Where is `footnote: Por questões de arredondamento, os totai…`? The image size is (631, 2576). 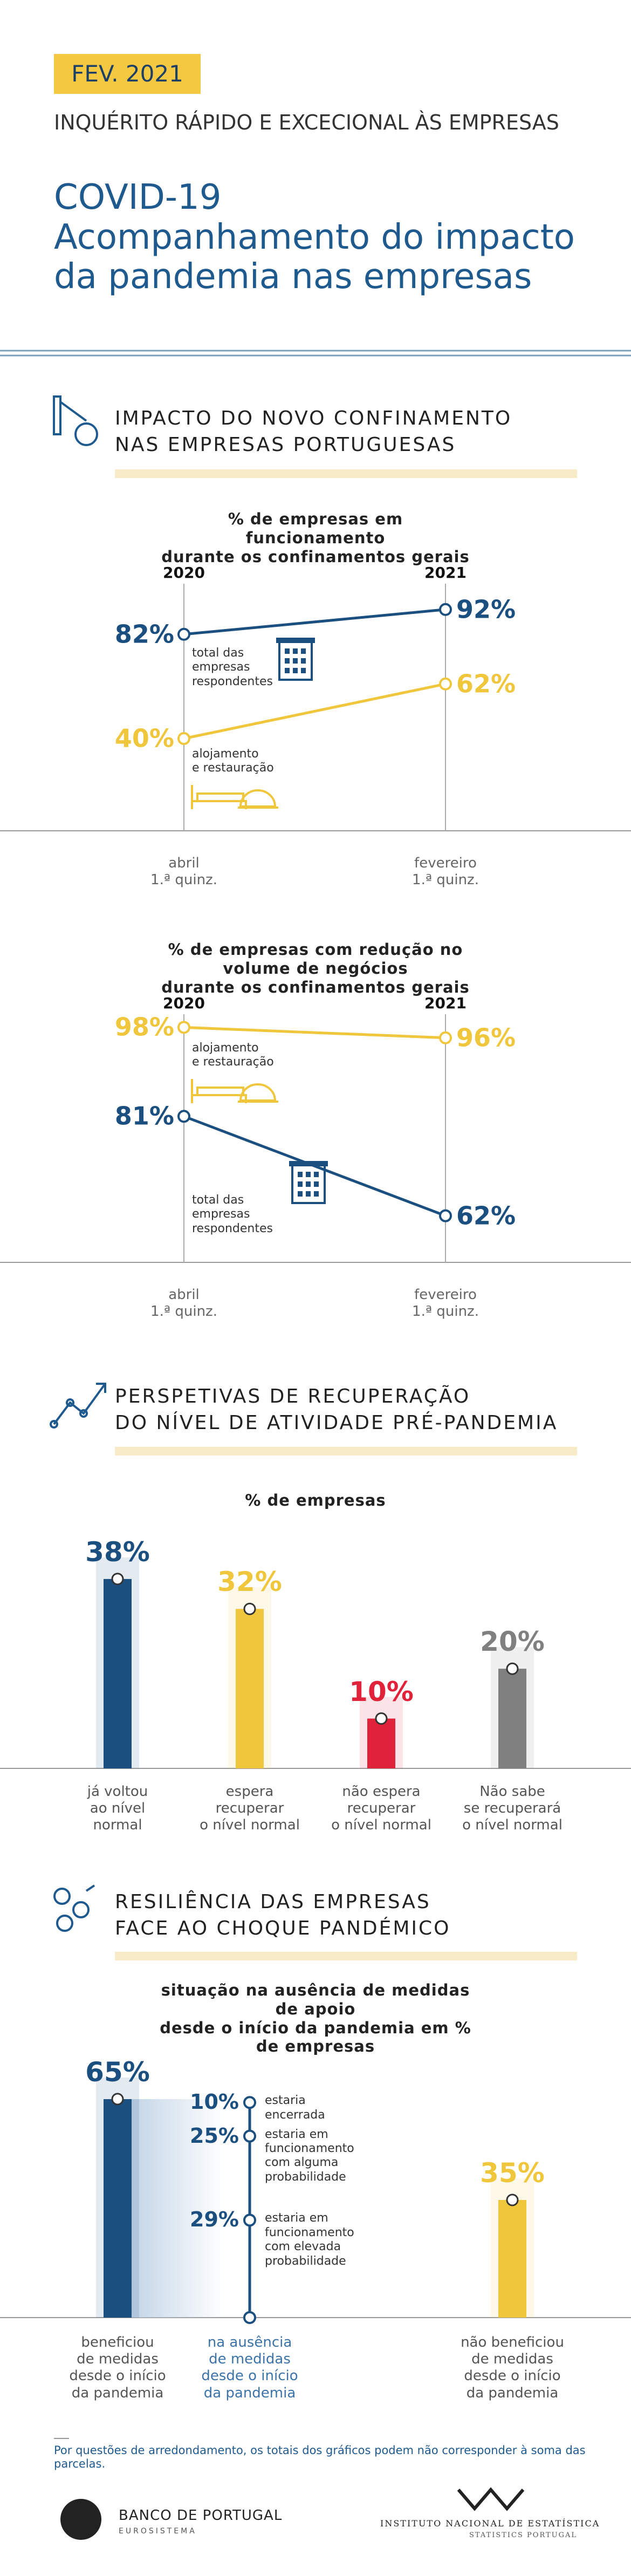 footnote: Por questões de arredondamento, os totai… is located at coordinates (320, 2457).